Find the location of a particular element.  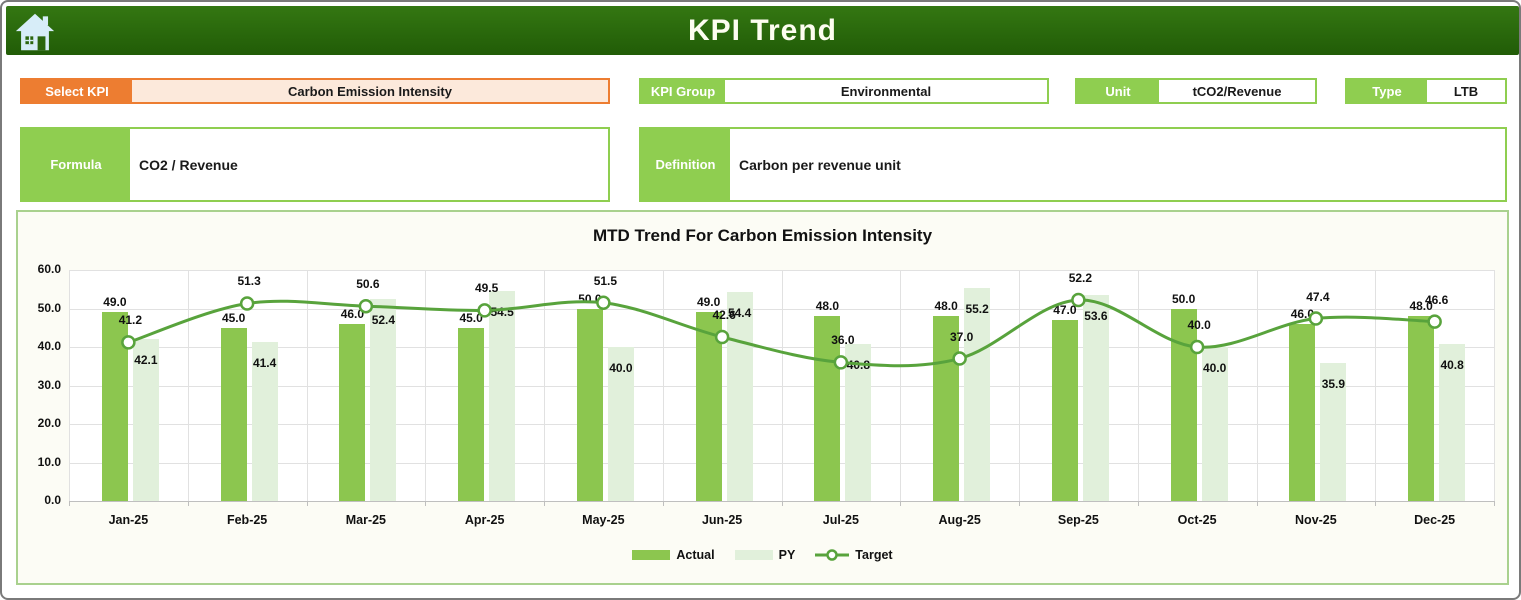

target-line-series is located at coordinates (781, 331).